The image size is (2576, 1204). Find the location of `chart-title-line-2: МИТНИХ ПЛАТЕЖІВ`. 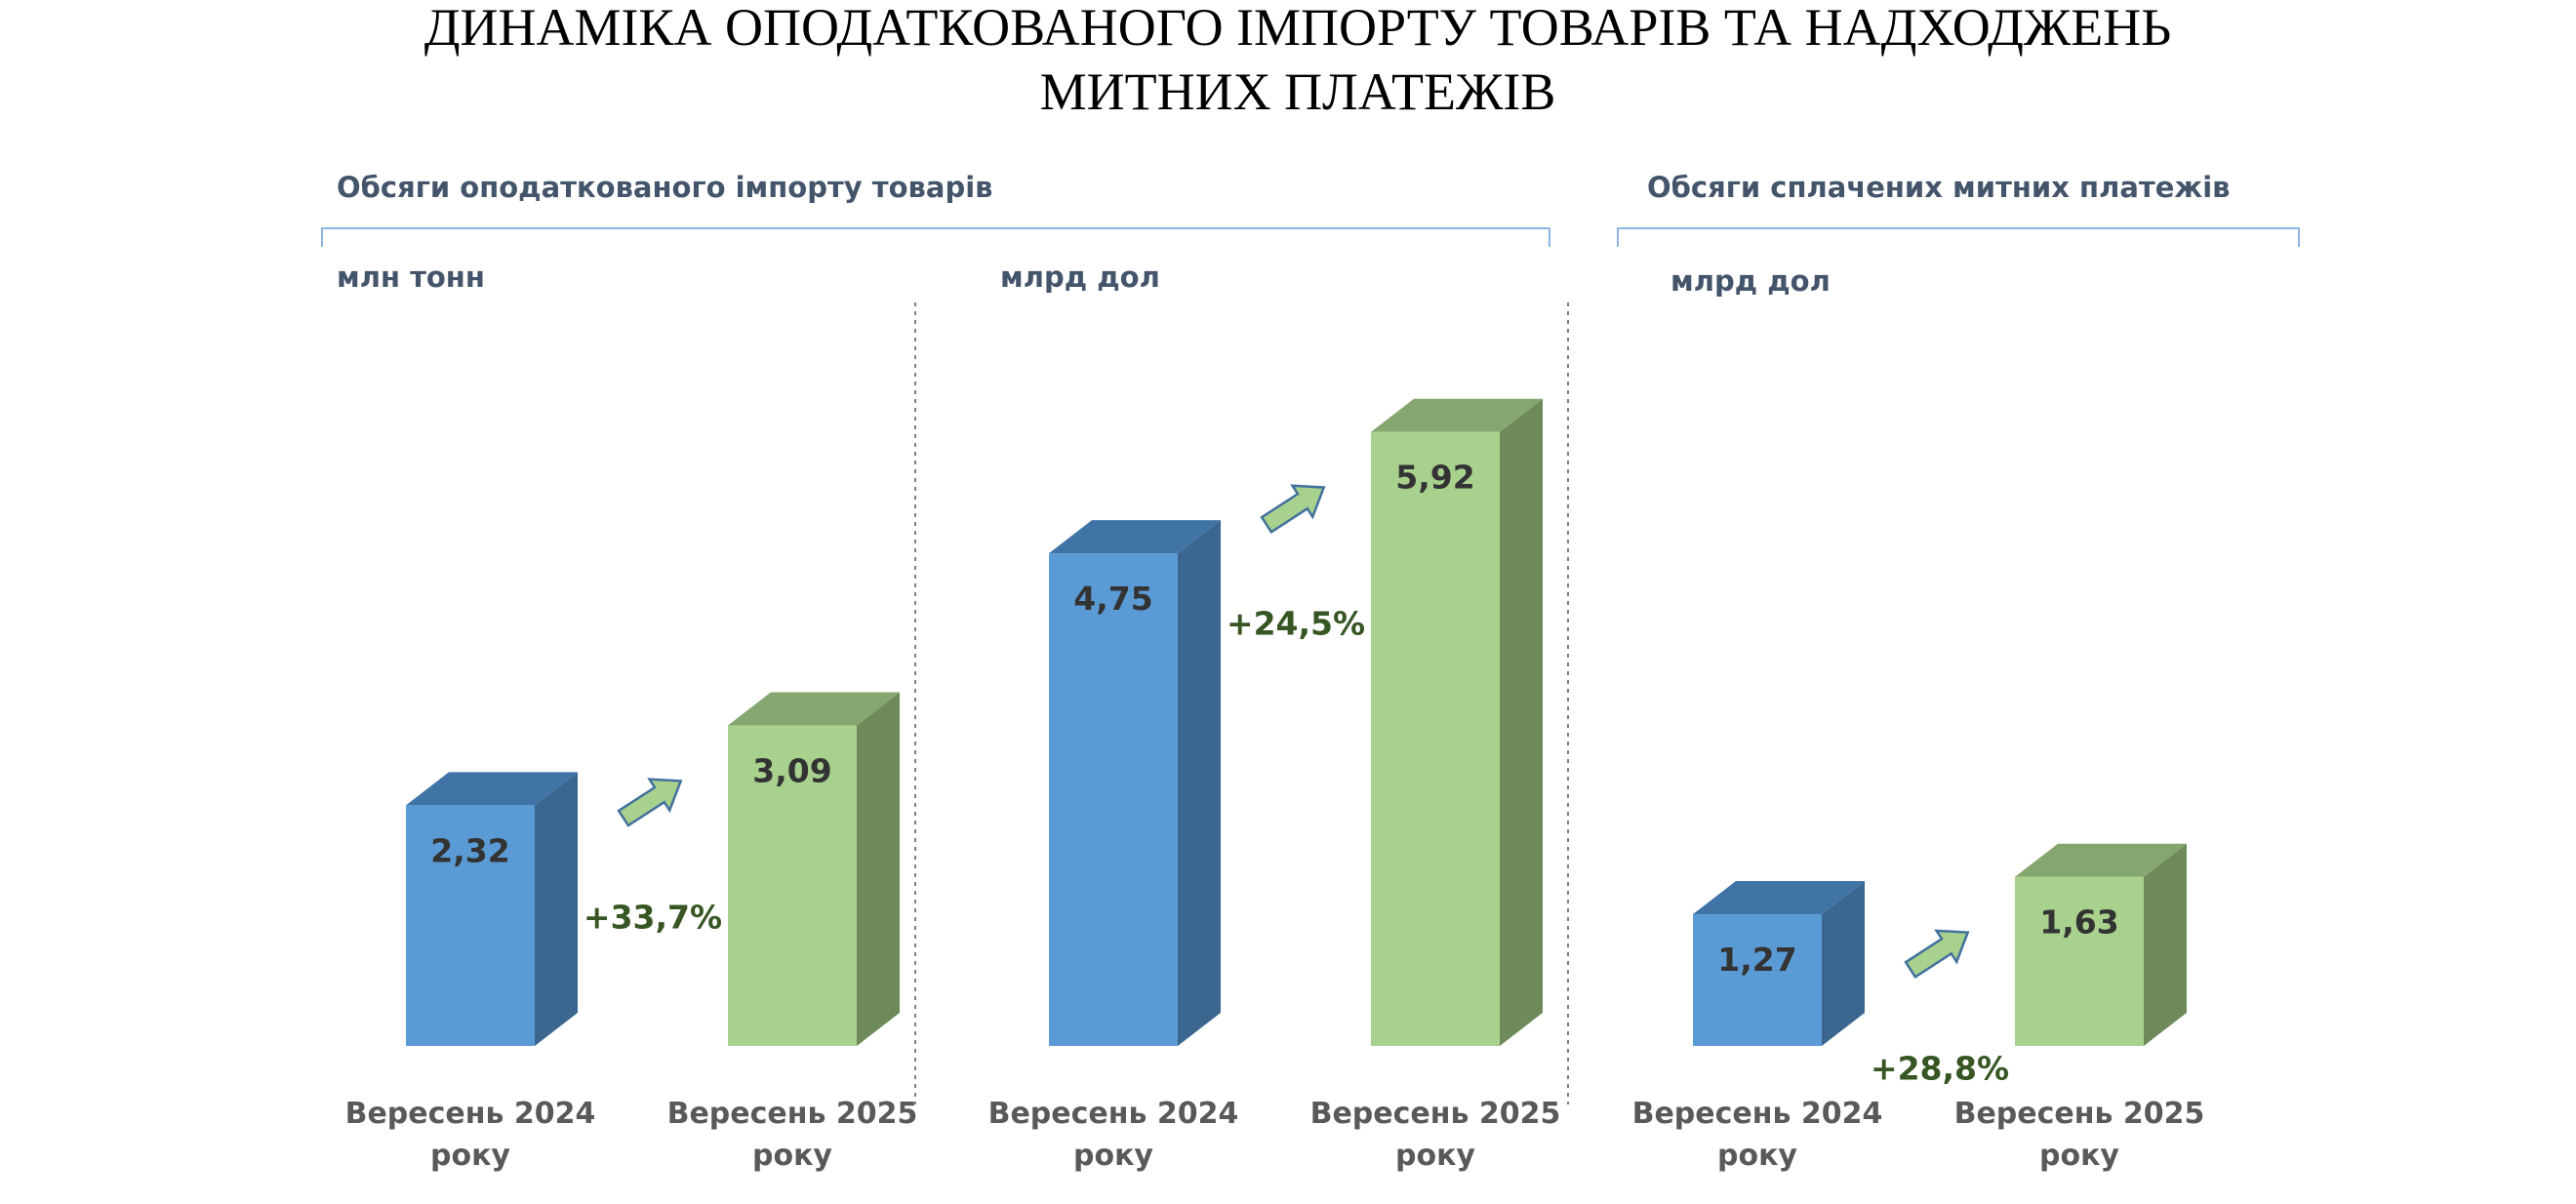

chart-title-line-2: МИТНИХ ПЛАТЕЖІВ is located at coordinates (1298, 91).